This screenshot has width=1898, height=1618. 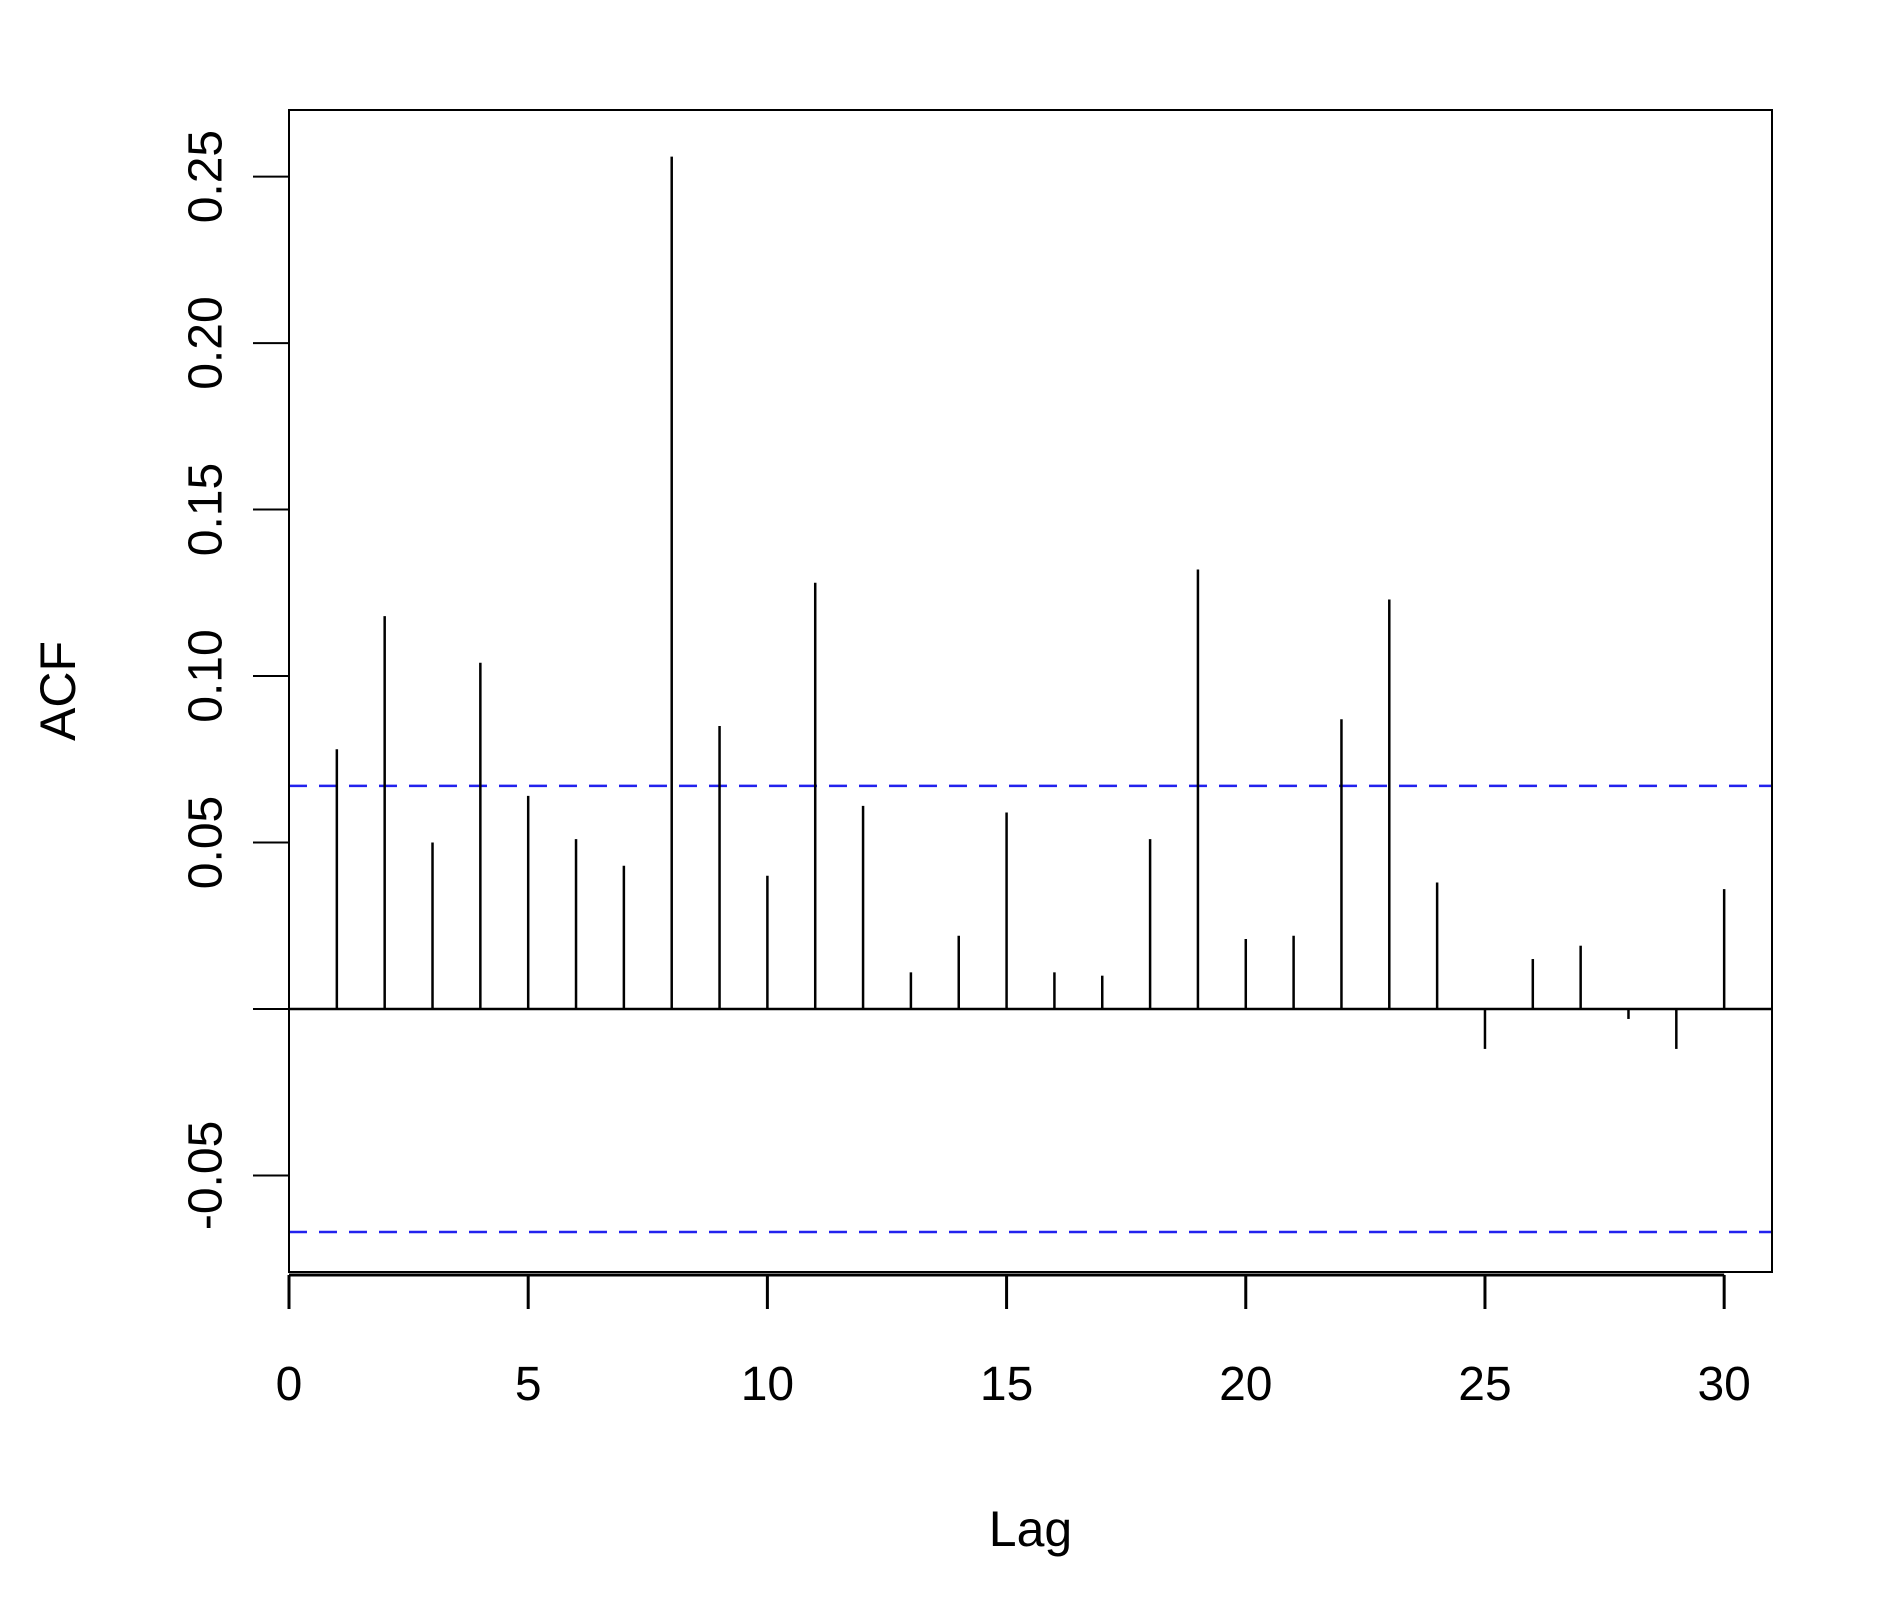 What do you see at coordinates (1030, 1529) in the screenshot?
I see `x-axis-label: Lag` at bounding box center [1030, 1529].